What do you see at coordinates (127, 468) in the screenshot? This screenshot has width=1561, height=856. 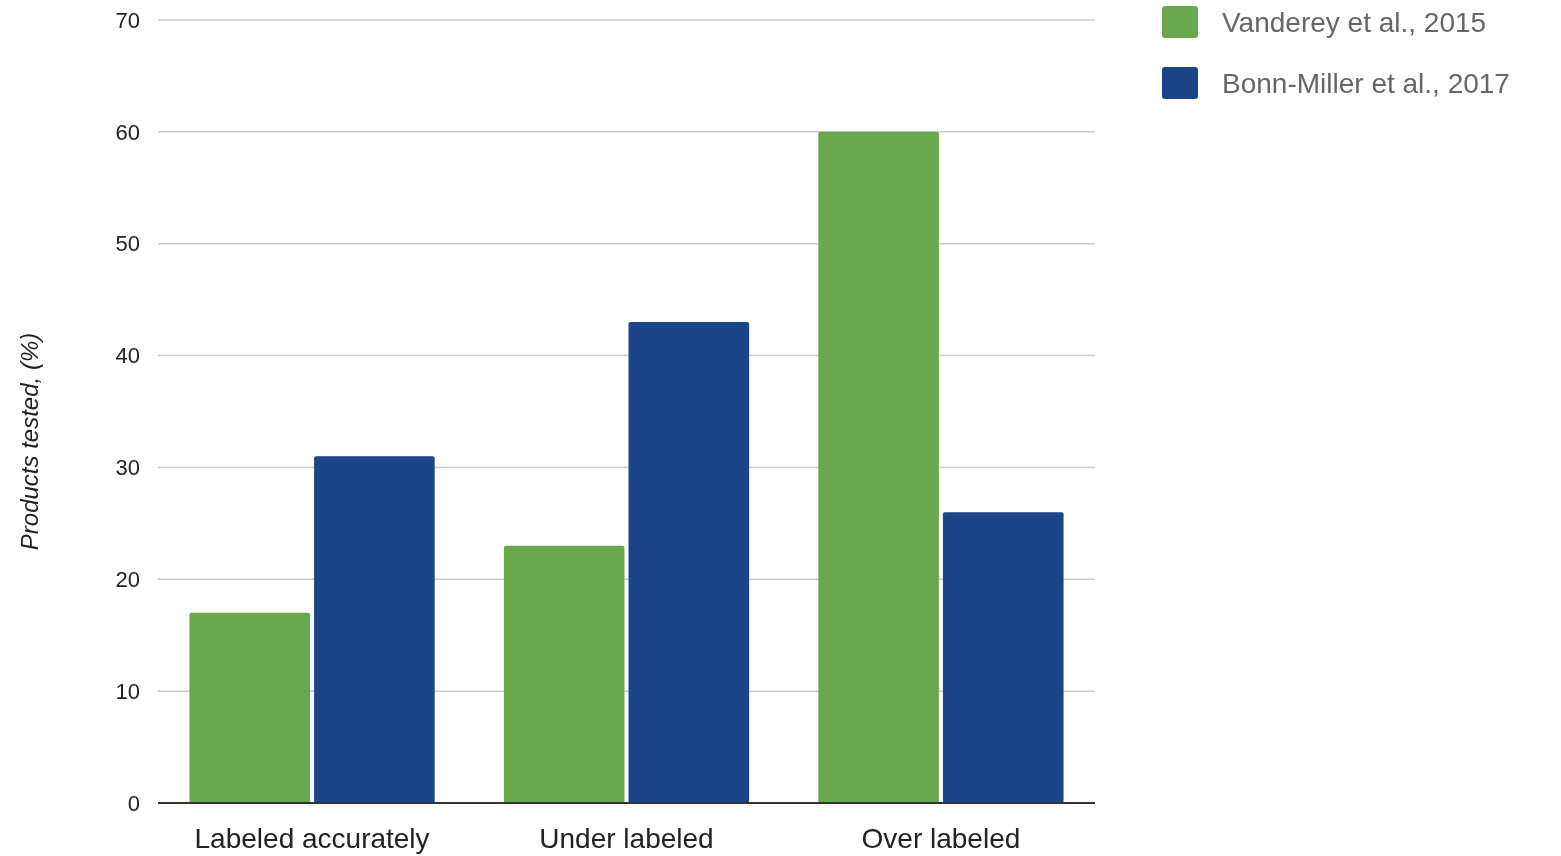 I see `y-tick-label: 30` at bounding box center [127, 468].